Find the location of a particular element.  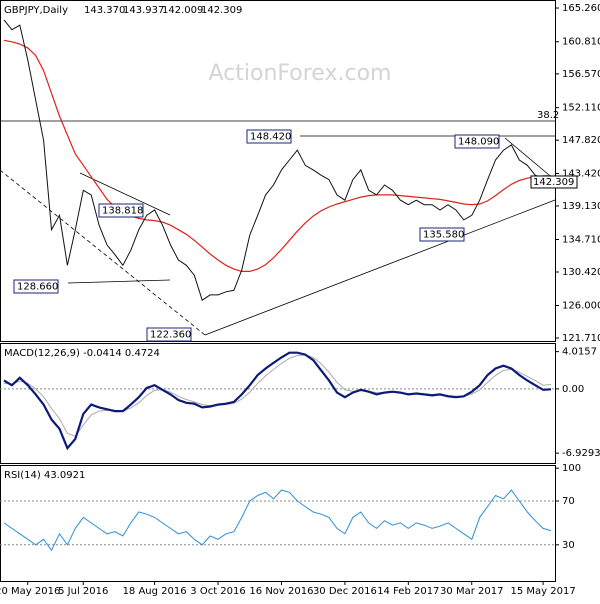

y-tick-label: 126.000 is located at coordinates (581, 305).